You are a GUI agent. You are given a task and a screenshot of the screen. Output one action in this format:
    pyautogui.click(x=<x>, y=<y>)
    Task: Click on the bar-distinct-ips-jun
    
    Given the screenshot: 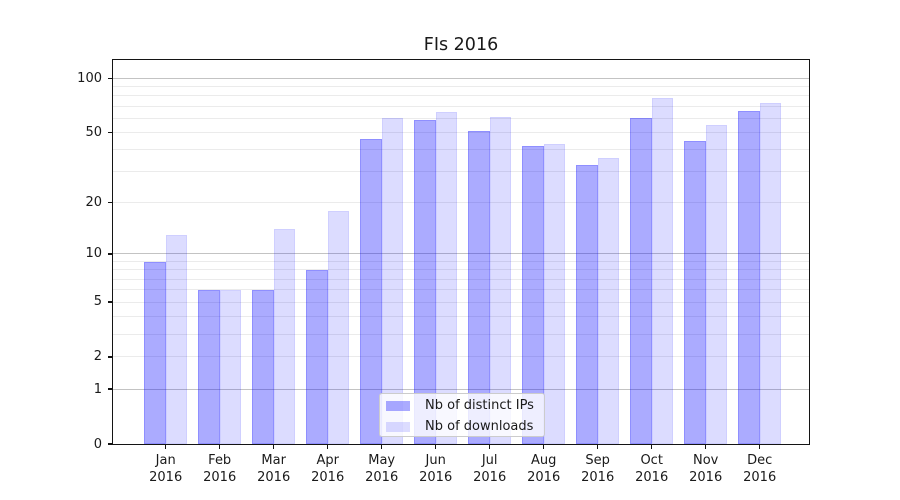 What is the action you would take?
    pyautogui.click(x=425, y=281)
    